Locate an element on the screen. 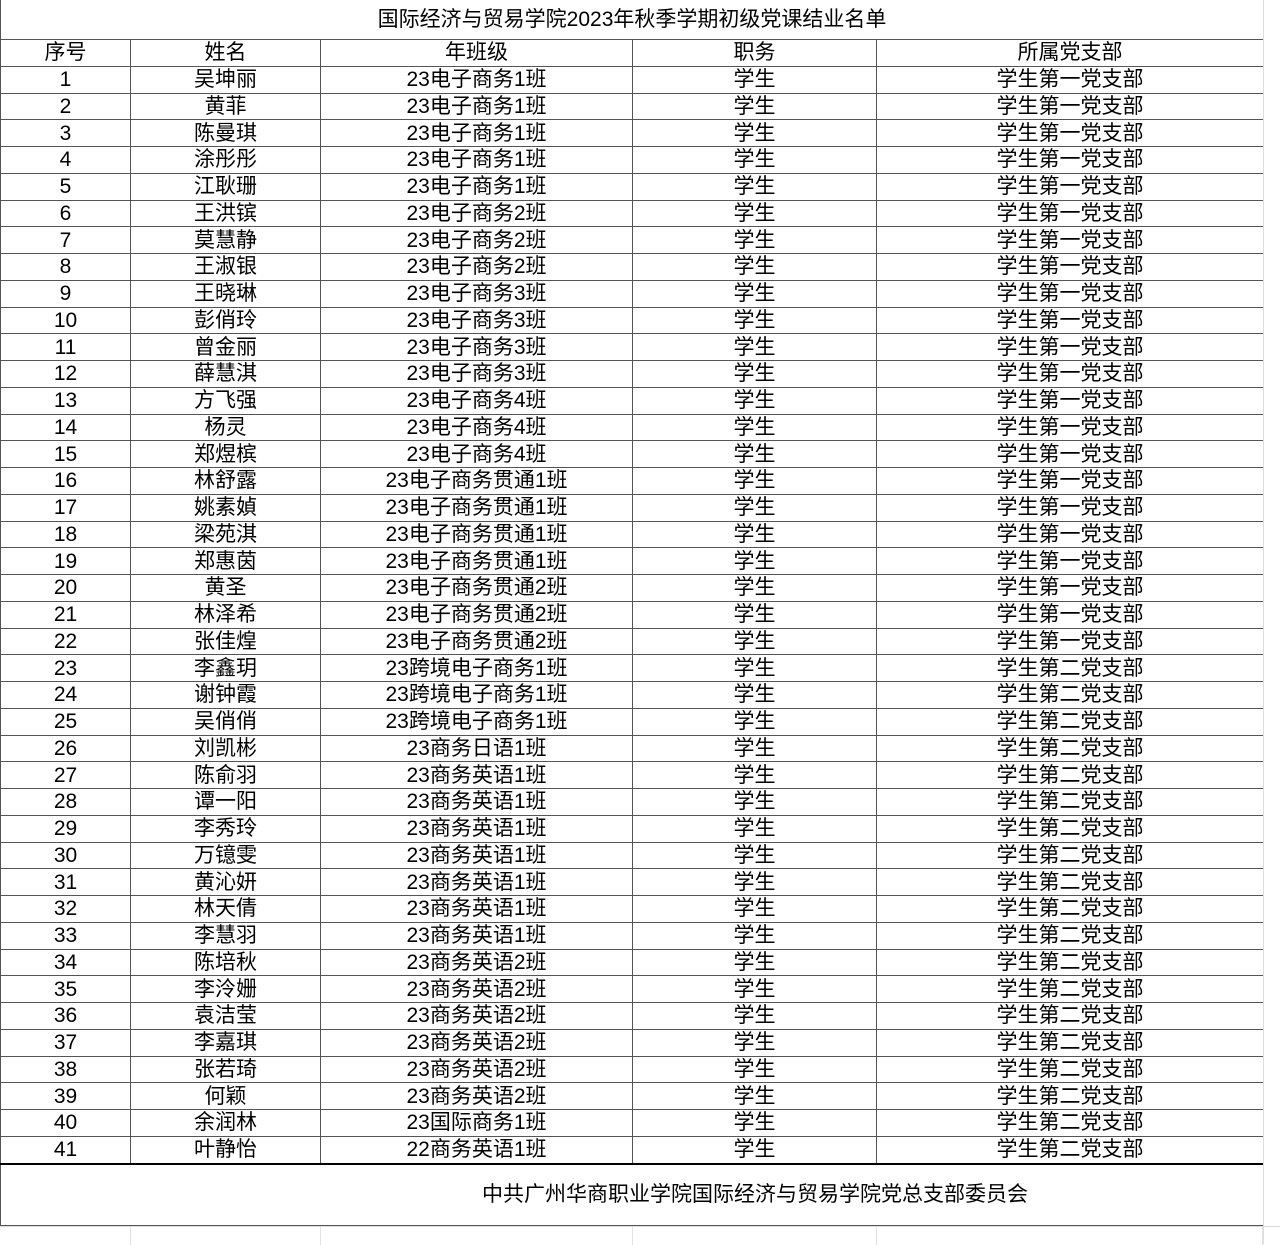 Image resolution: width=1280 pixels, height=1245 pixels. cell-name: 谭一阳 is located at coordinates (225, 802).